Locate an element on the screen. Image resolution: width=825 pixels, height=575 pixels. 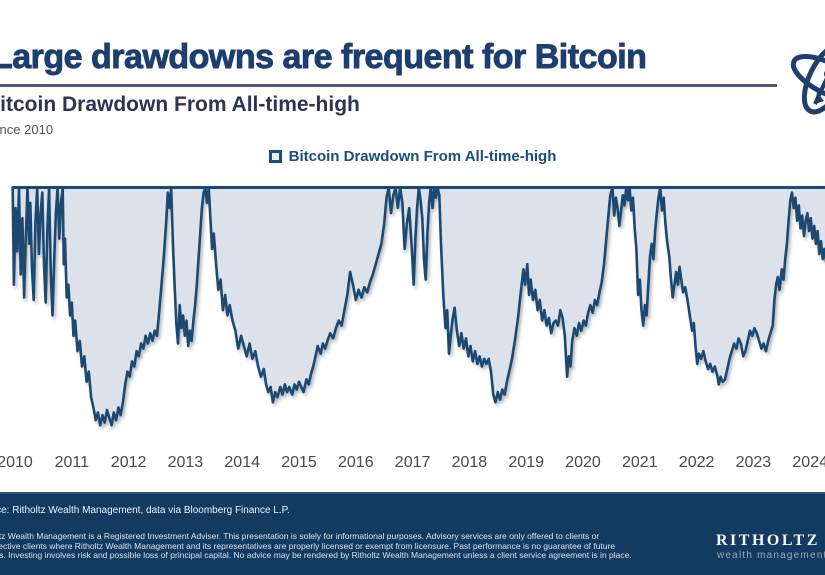
x-axis-label: 2015 is located at coordinates (299, 462).